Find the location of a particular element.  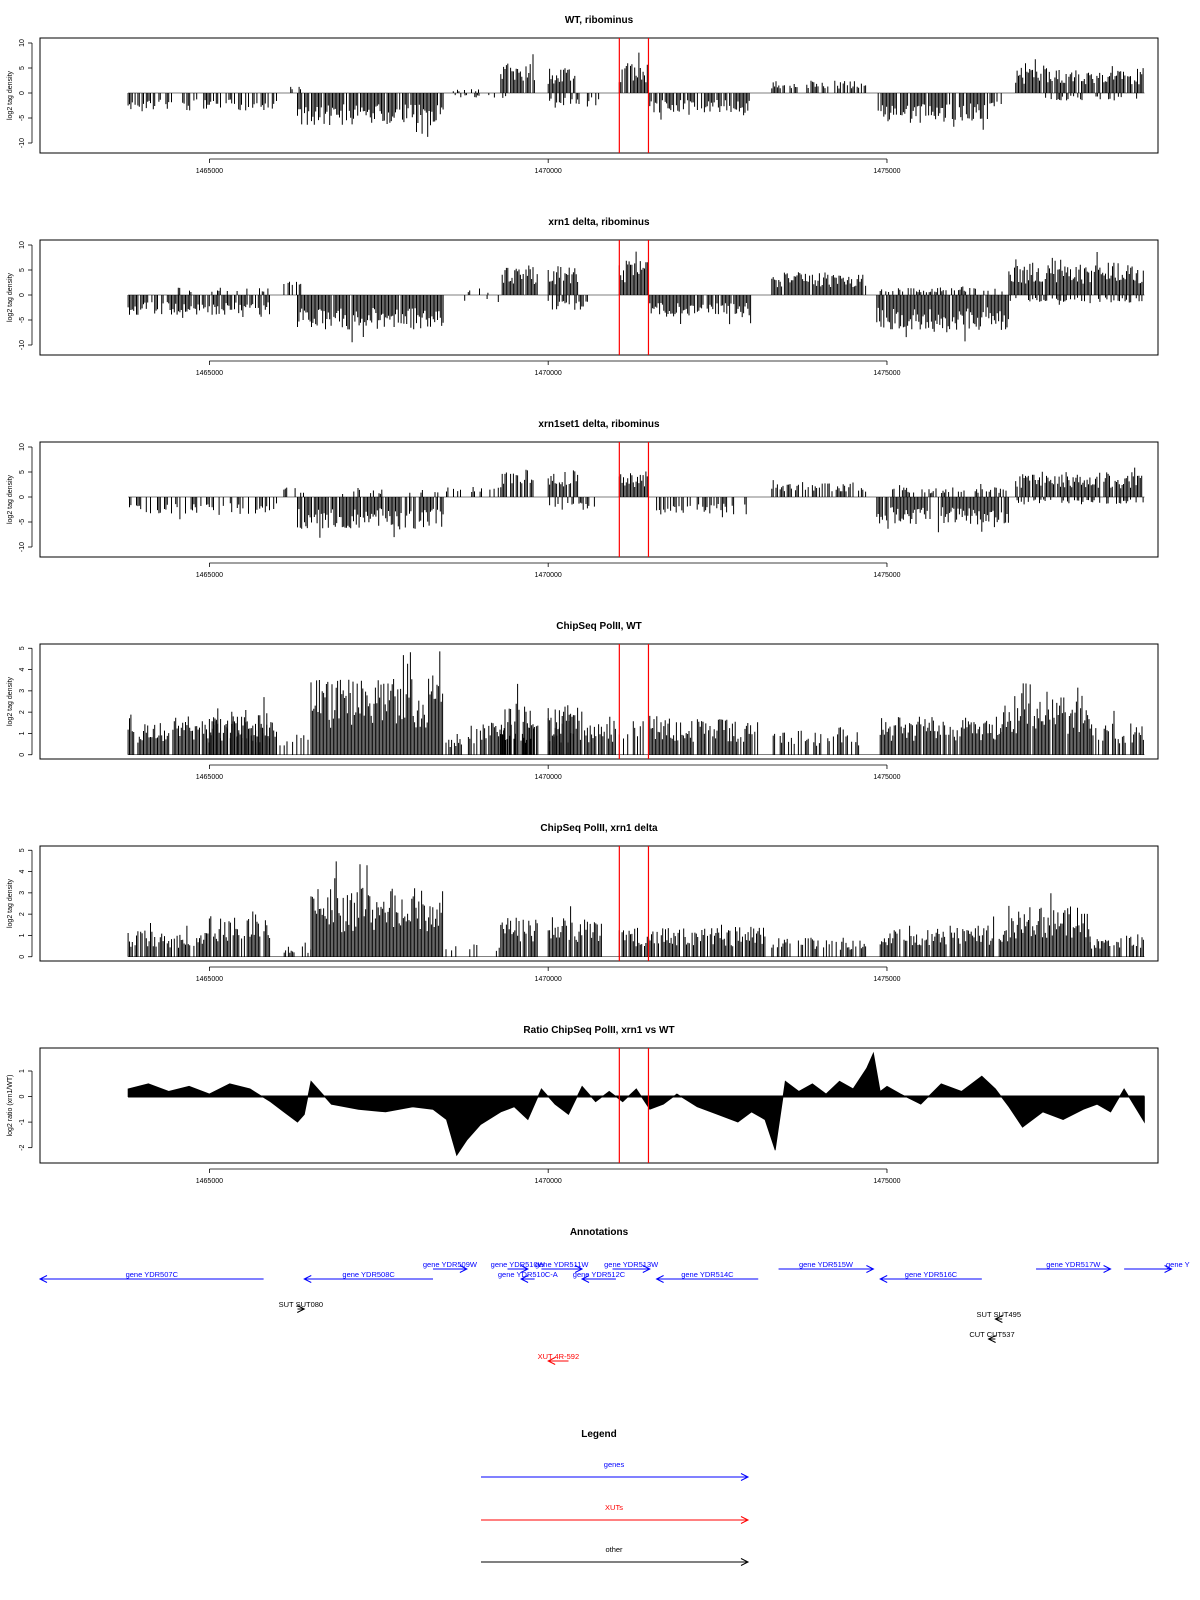

annotation-label: gene YDR510W is located at coordinates (518, 1264).